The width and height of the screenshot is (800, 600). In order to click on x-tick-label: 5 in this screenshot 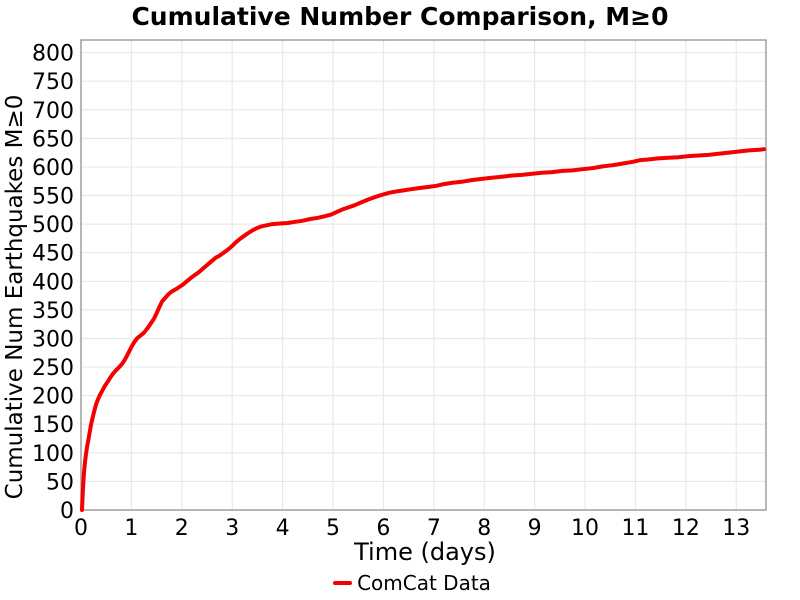, I will do `click(333, 528)`.